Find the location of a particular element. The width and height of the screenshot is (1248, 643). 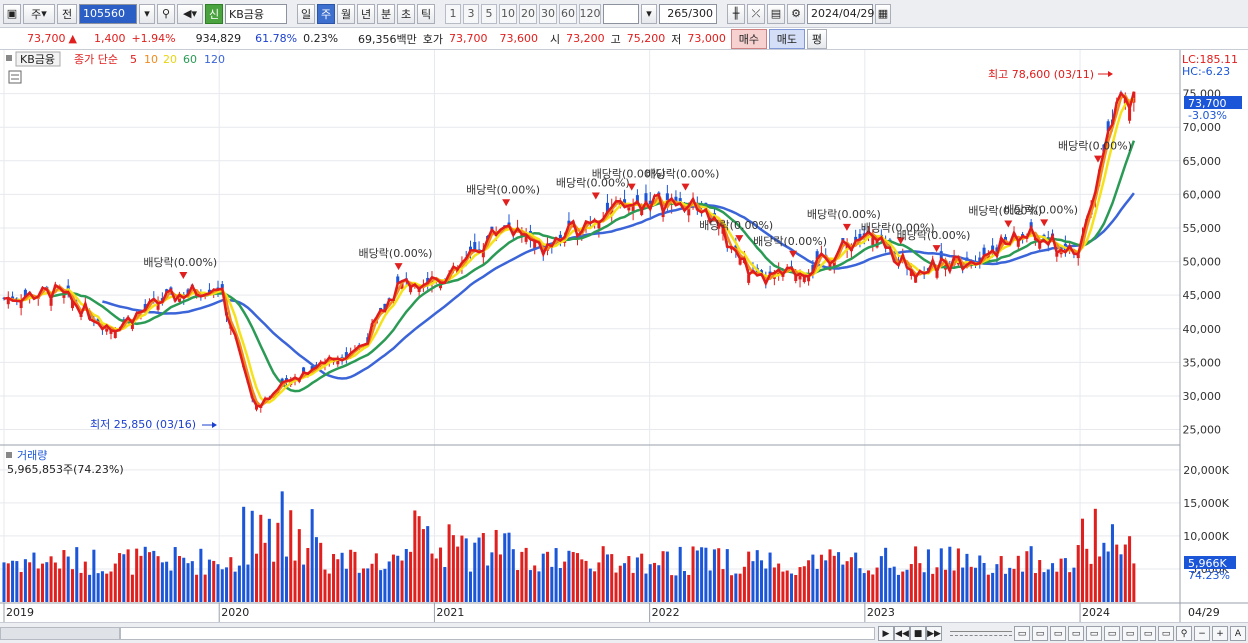

interval-20: 20 is located at coordinates (528, 13).